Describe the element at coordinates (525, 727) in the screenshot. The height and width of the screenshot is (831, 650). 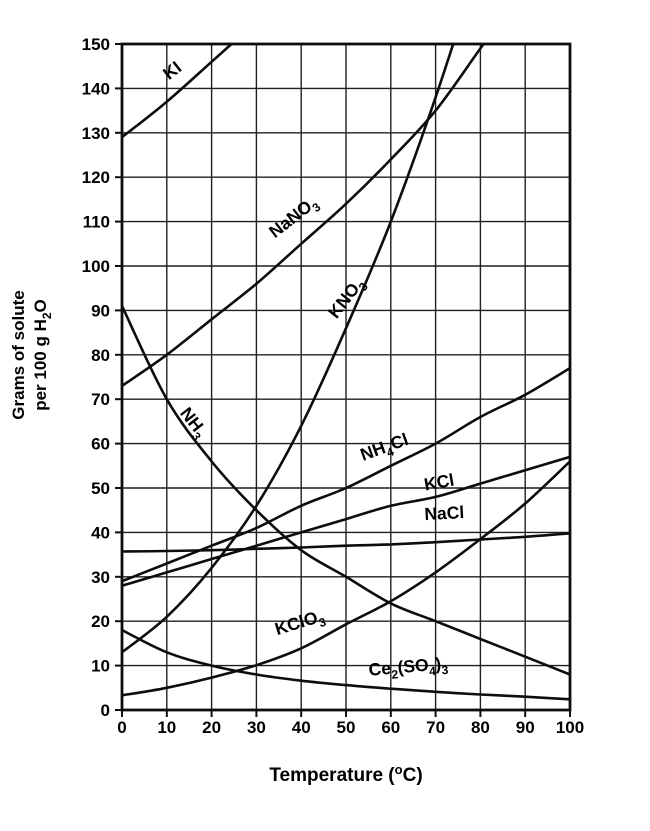
I see `x-tick-label: 90` at that location.